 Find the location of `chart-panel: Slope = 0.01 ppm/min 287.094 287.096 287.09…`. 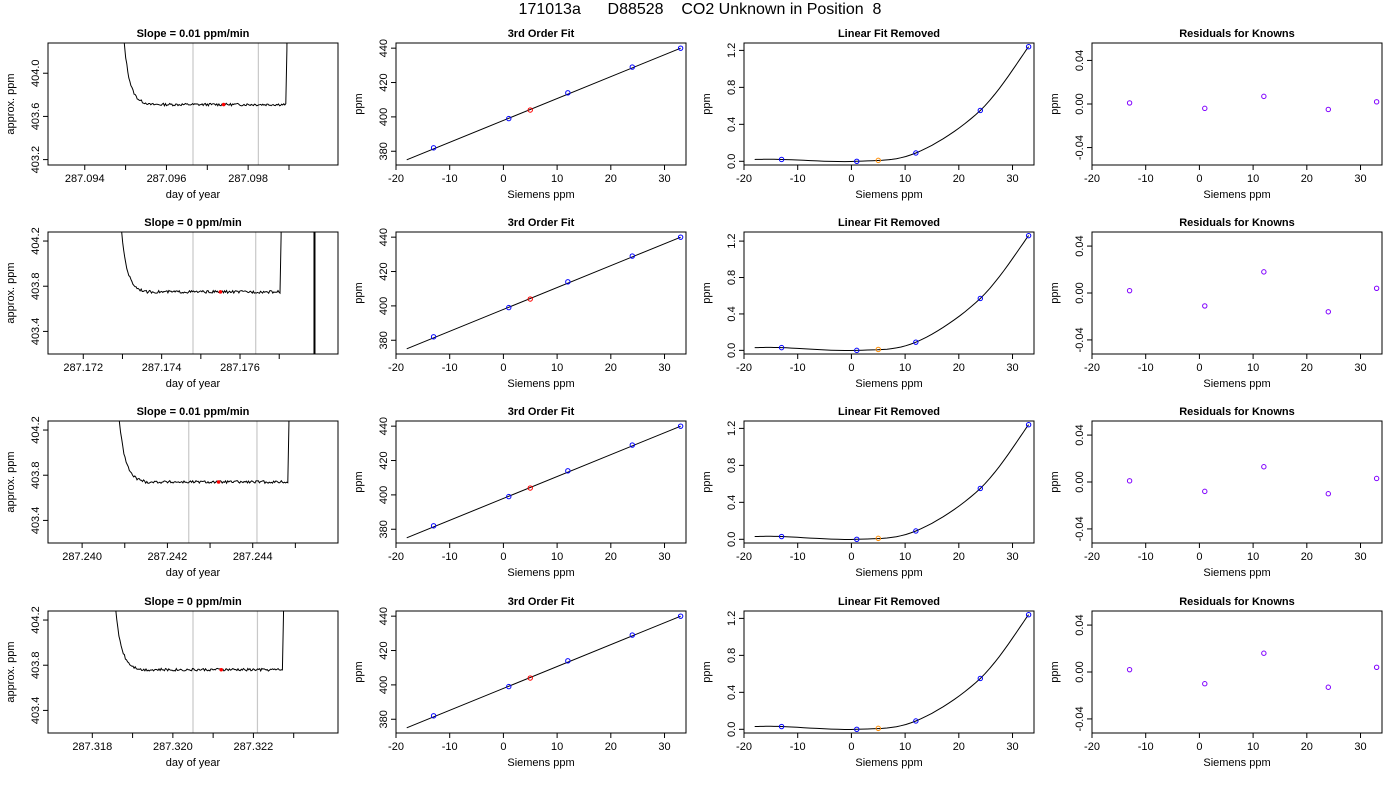

chart-panel: Slope = 0.01 ppm/min 287.094 287.096 287.09… is located at coordinates (175, 117).